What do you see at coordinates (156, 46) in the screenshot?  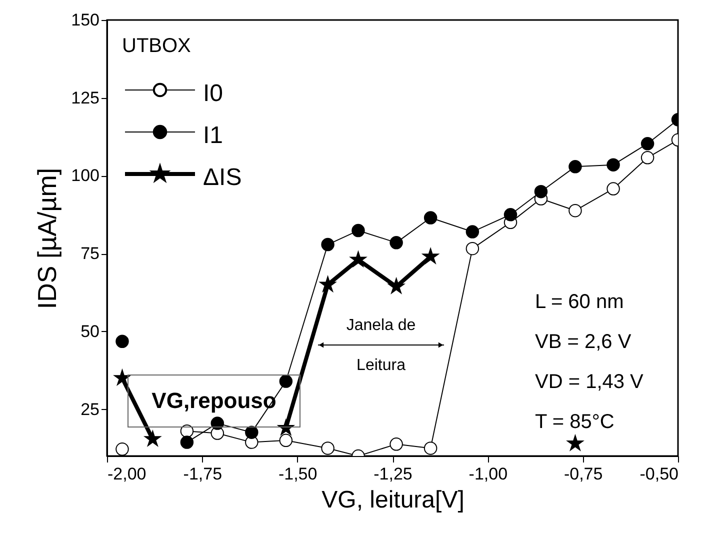 I see `annotation: UTBOX` at bounding box center [156, 46].